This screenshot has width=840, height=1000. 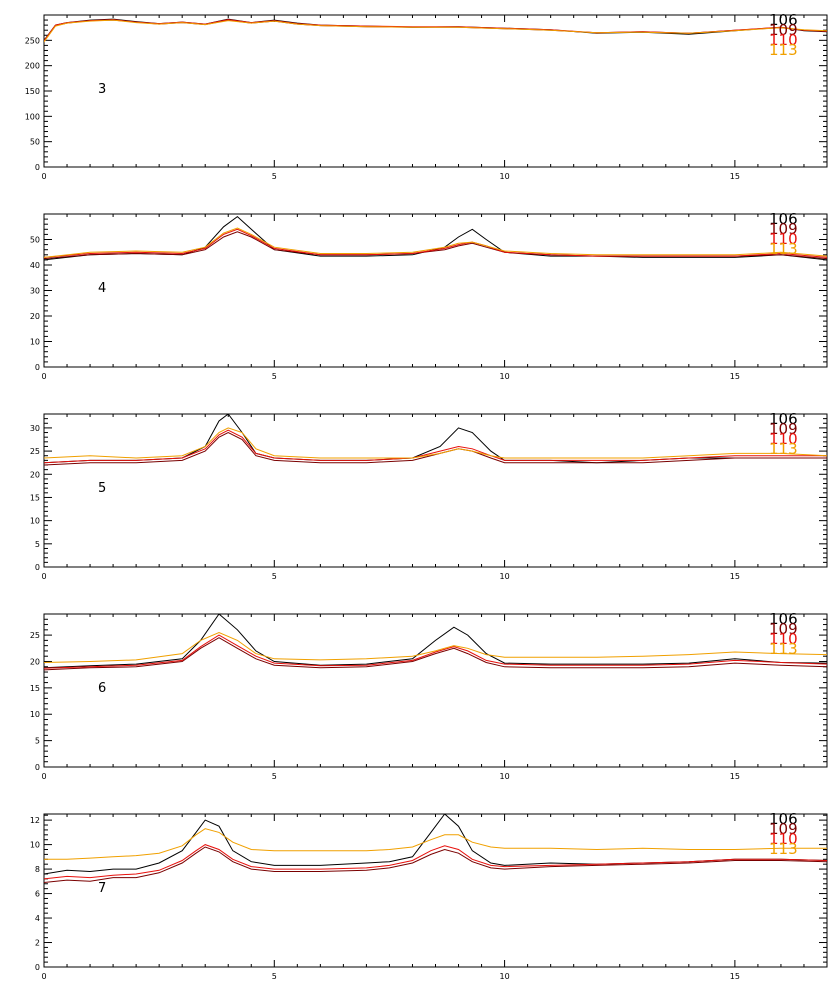 What do you see at coordinates (32, 66) in the screenshot?
I see `y-tick-label: 200` at bounding box center [32, 66].